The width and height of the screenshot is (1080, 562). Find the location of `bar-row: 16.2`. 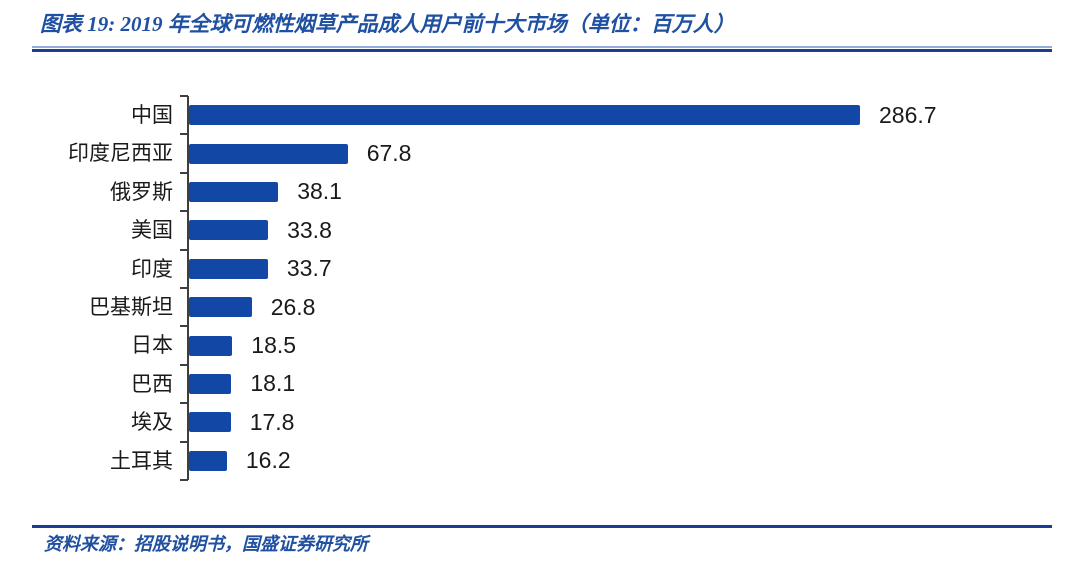

bar-row: 16.2 is located at coordinates (609, 460).